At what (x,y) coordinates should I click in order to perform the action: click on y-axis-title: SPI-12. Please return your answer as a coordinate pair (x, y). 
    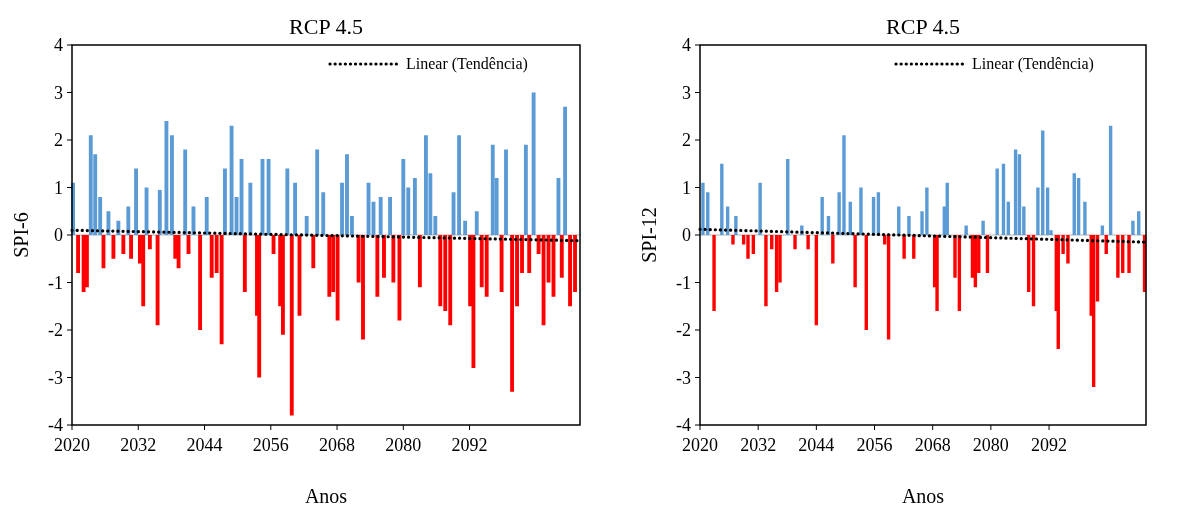
    Looking at the image, I should click on (649, 235).